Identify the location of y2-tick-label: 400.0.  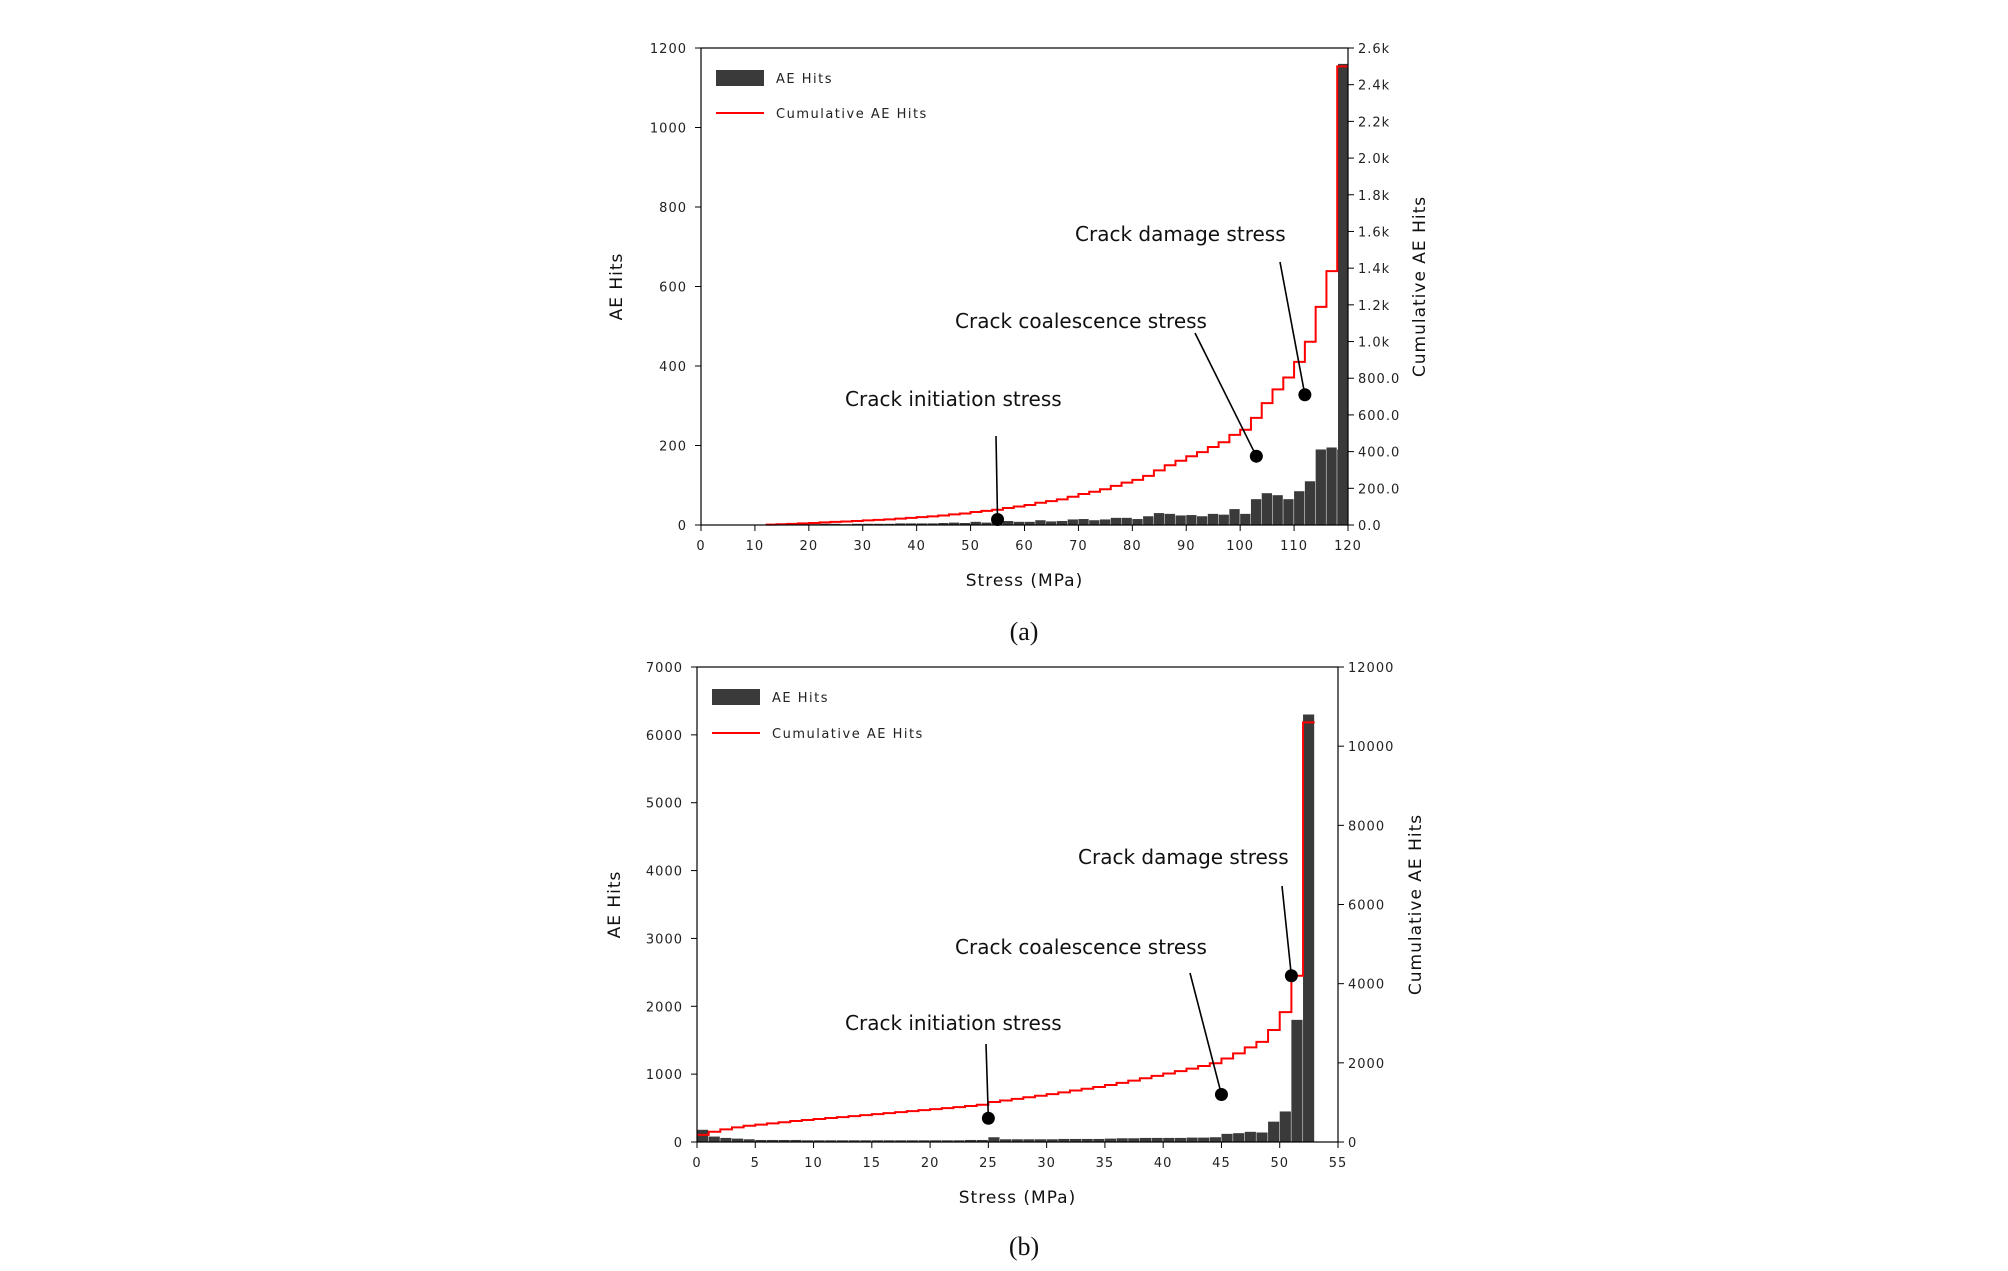
(1379, 453).